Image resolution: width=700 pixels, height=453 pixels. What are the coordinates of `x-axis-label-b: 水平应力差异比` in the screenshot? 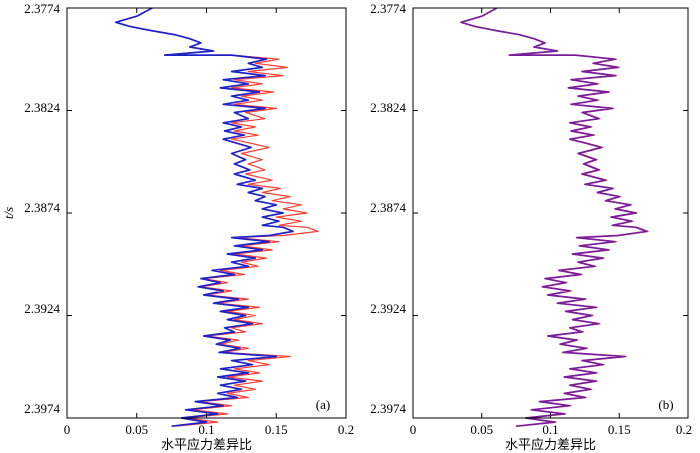 It's located at (550, 445).